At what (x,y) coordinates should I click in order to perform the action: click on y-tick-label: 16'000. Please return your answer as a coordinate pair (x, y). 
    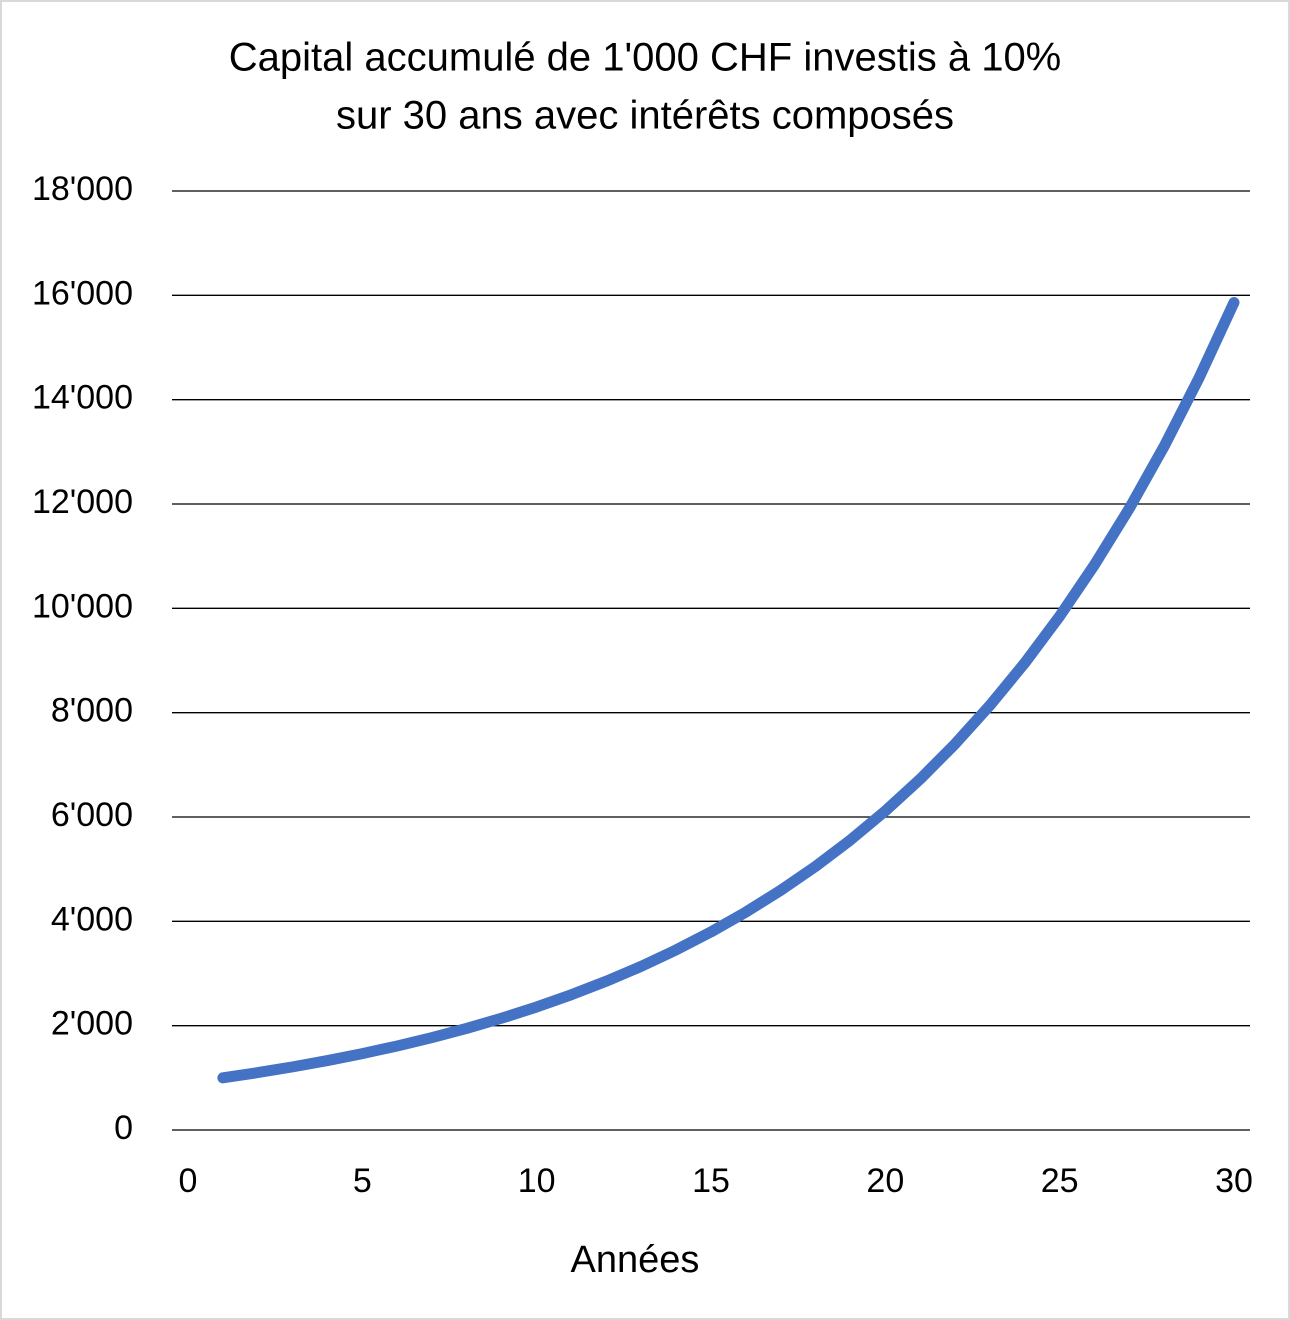
    Looking at the image, I should click on (82, 293).